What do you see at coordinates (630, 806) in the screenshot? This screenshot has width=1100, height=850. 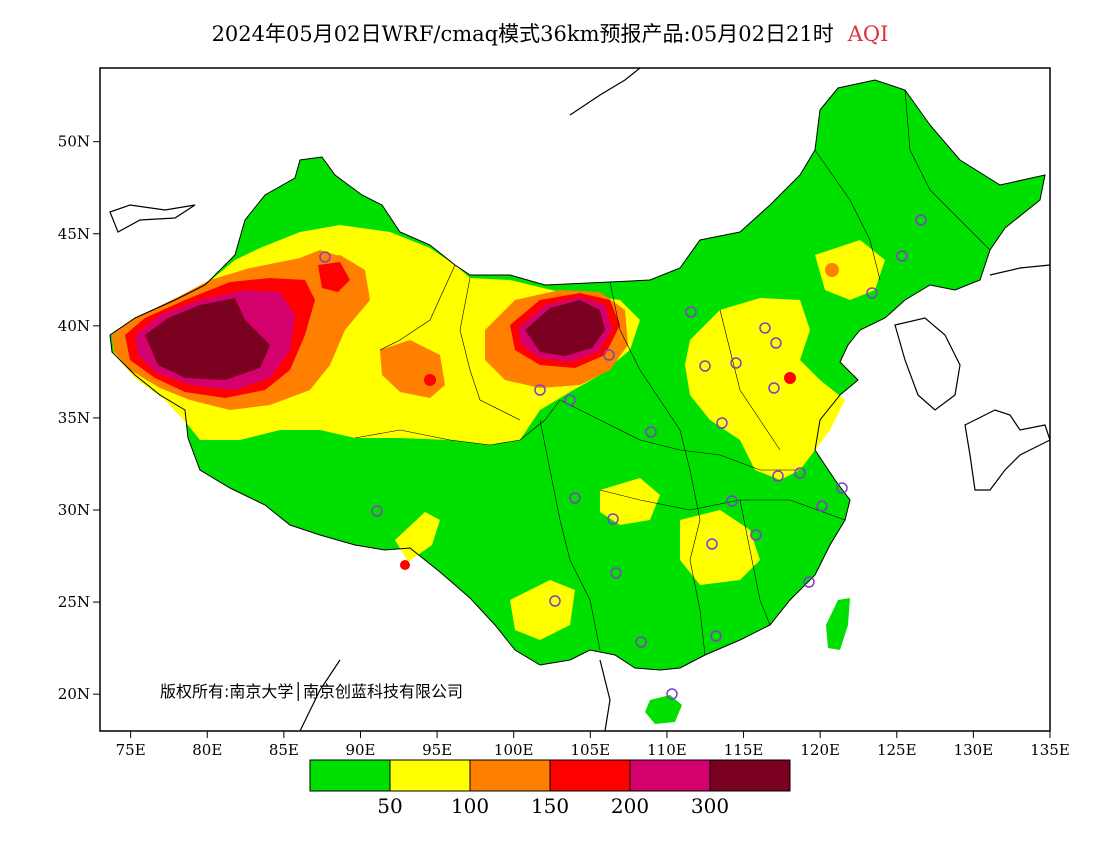 I see `legend-label: 200` at bounding box center [630, 806].